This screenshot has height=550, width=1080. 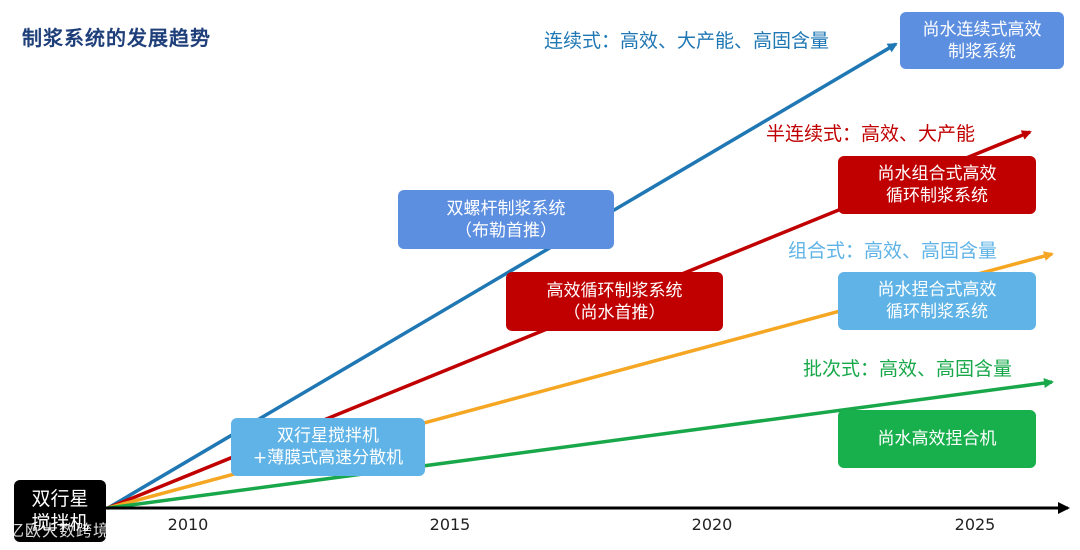 I want to click on page-title: 制浆系统的发展趋势, so click(x=116, y=38).